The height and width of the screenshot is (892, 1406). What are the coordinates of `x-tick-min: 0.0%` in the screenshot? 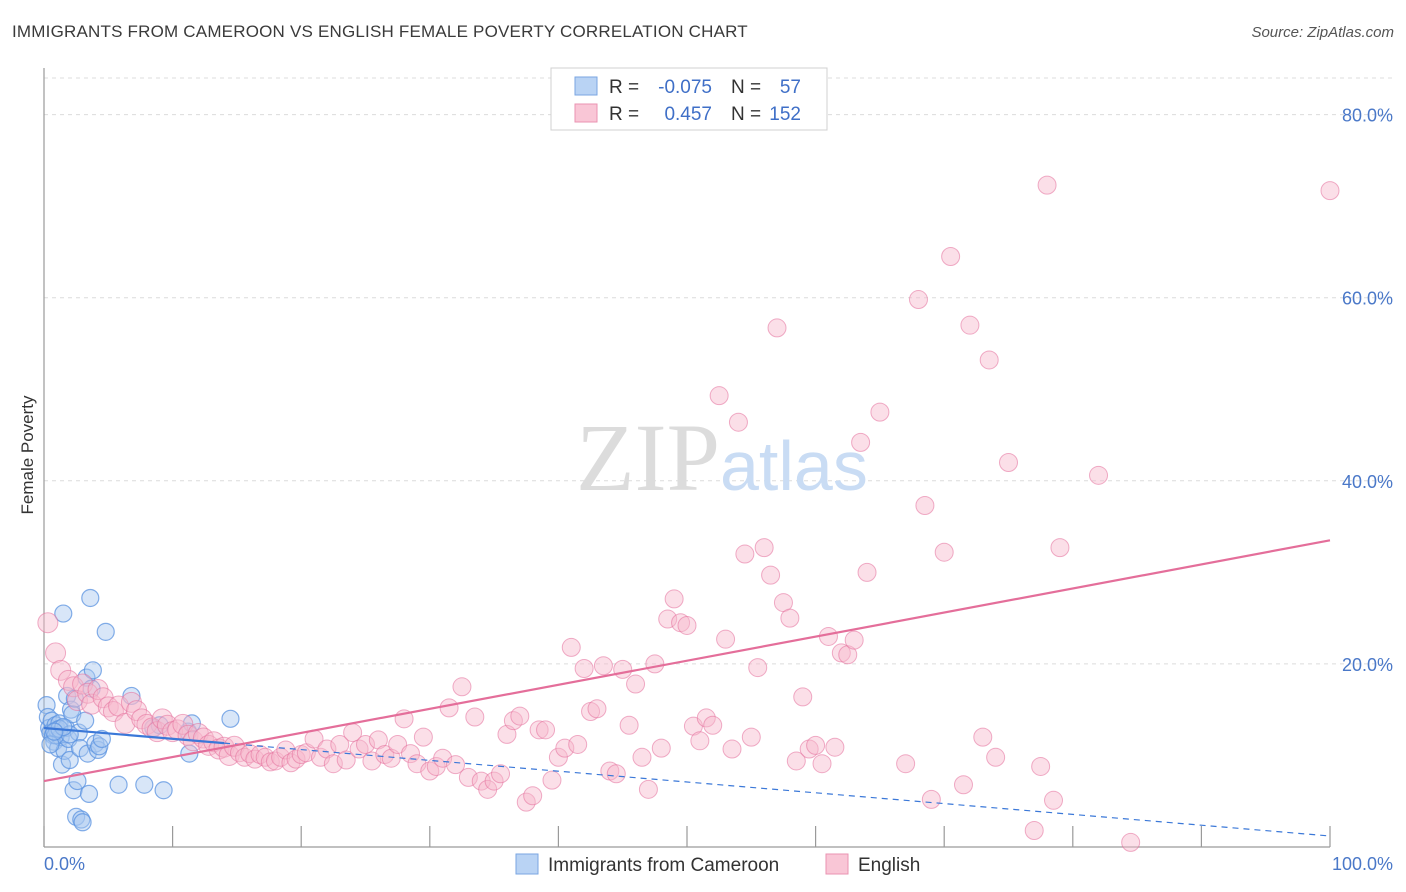 It's located at (64, 864).